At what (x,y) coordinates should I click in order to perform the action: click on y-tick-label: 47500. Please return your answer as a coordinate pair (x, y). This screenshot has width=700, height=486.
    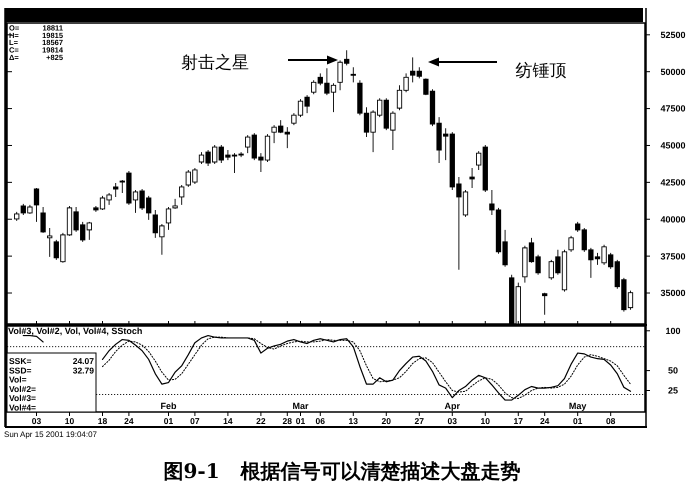
    Looking at the image, I should click on (673, 109).